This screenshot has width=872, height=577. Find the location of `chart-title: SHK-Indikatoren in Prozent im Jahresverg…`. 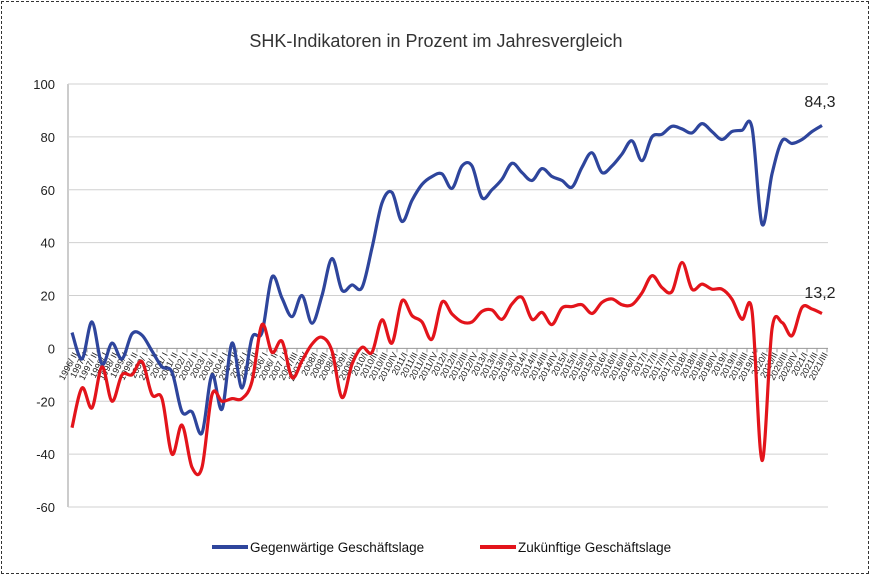

chart-title: SHK-Indikatoren in Prozent im Jahresverg… is located at coordinates (435, 41).